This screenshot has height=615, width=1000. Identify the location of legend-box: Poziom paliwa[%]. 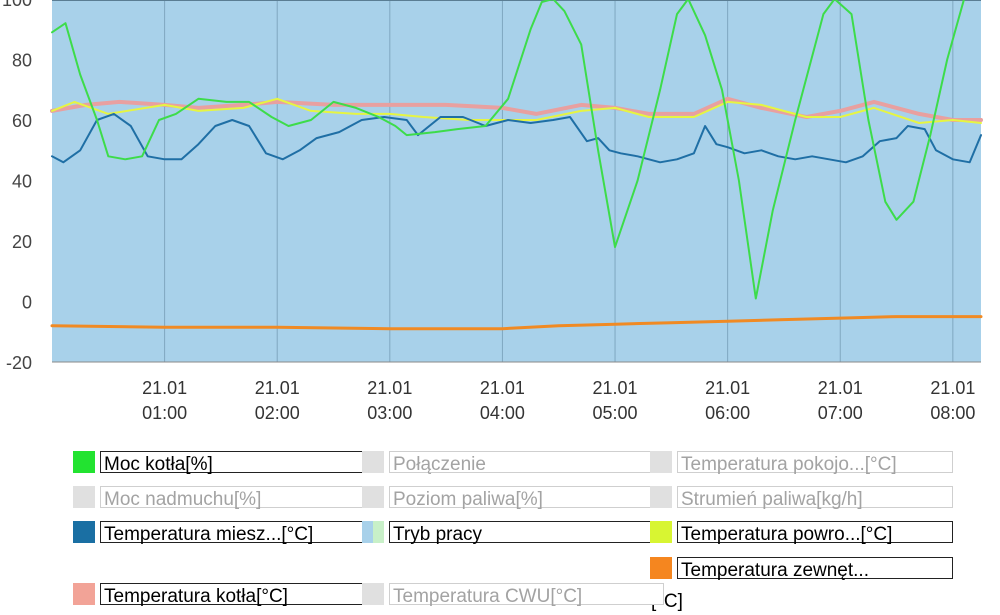
(526, 498).